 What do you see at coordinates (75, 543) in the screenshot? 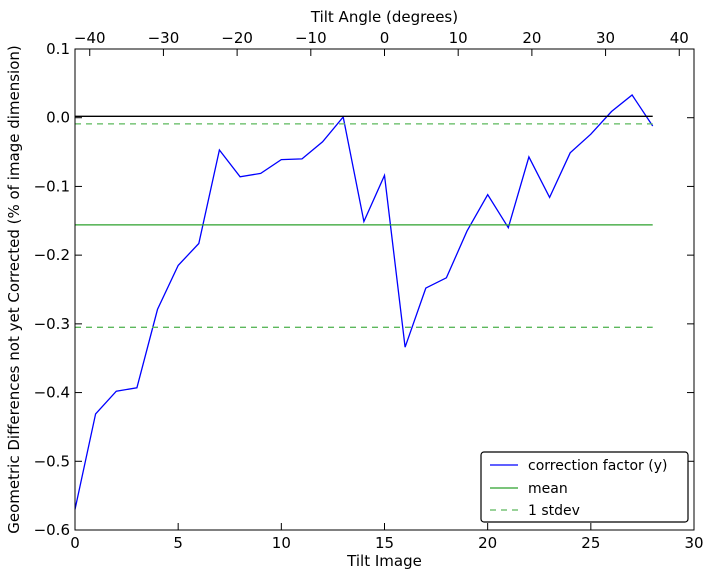
I see `x-tick-label: 0` at bounding box center [75, 543].